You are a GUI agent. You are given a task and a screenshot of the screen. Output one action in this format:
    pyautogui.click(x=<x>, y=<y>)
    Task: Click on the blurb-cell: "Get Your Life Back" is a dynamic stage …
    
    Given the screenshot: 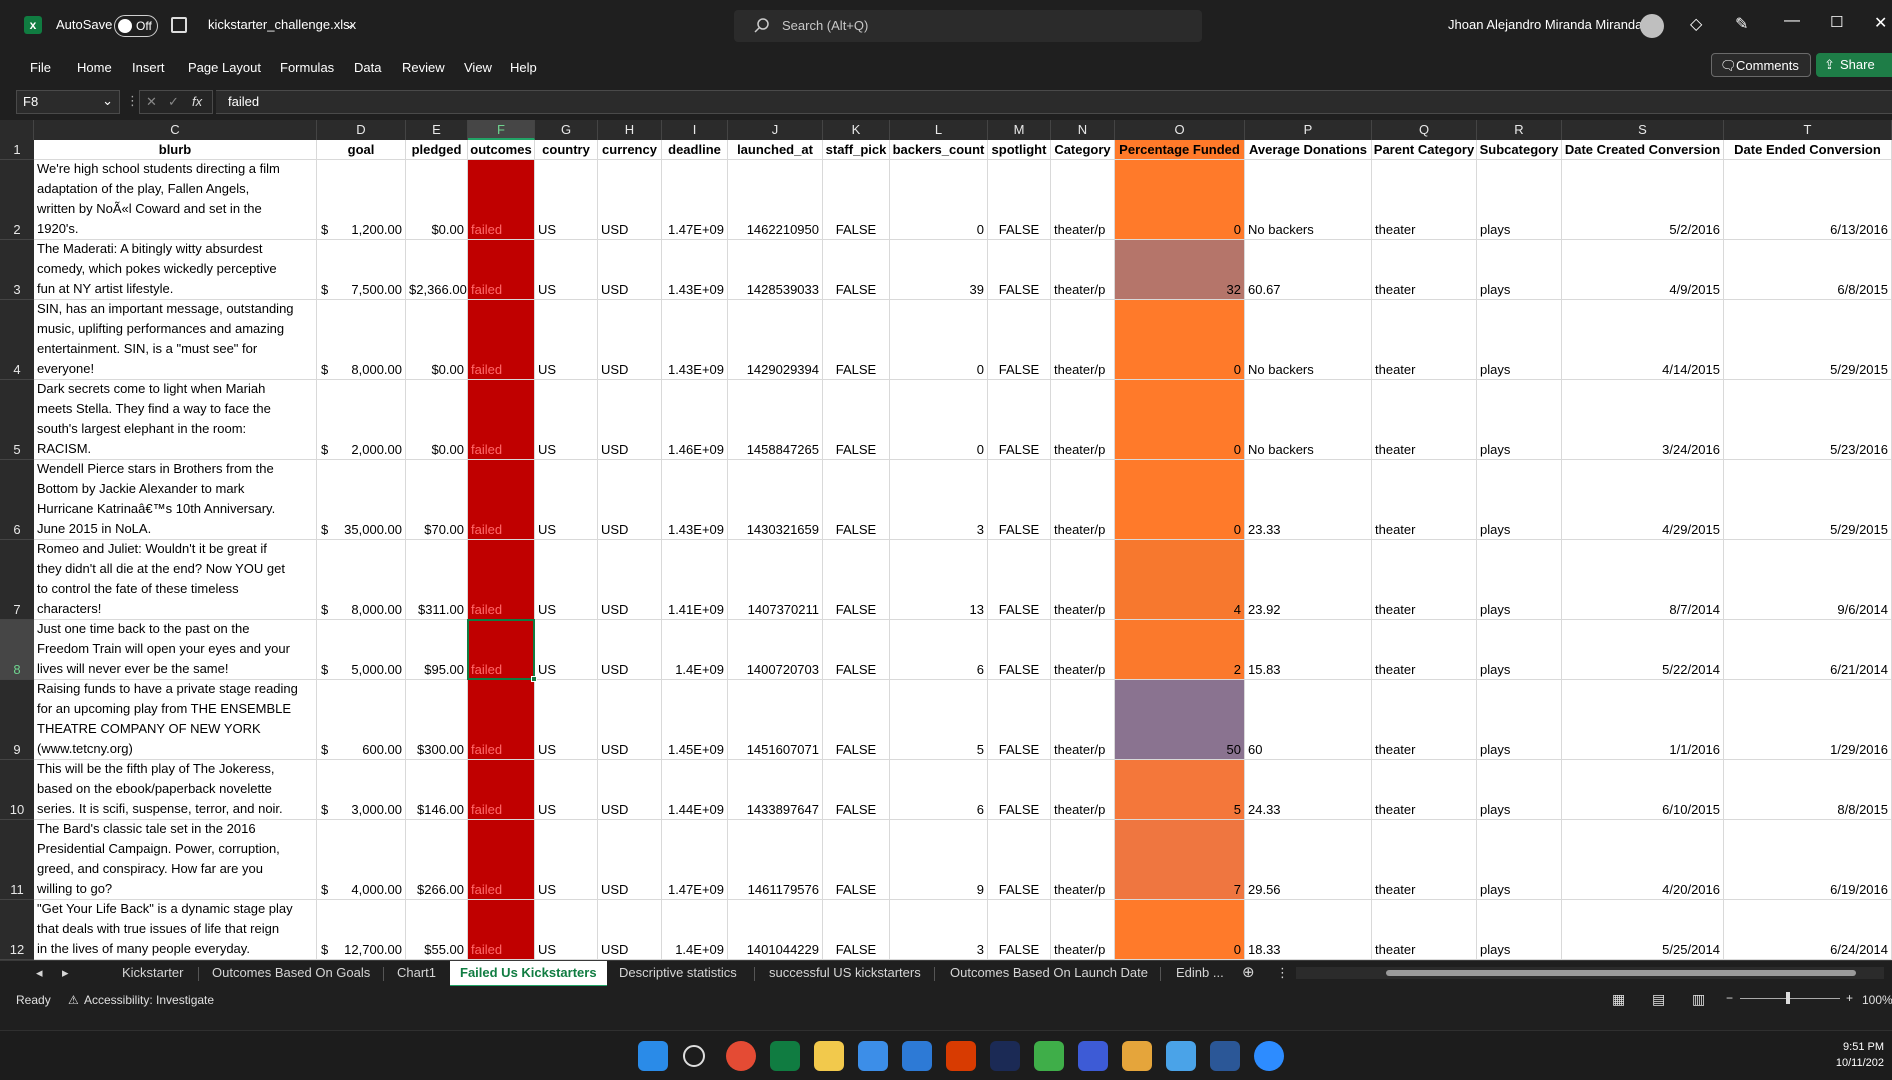 What is the action you would take?
    pyautogui.click(x=175, y=930)
    